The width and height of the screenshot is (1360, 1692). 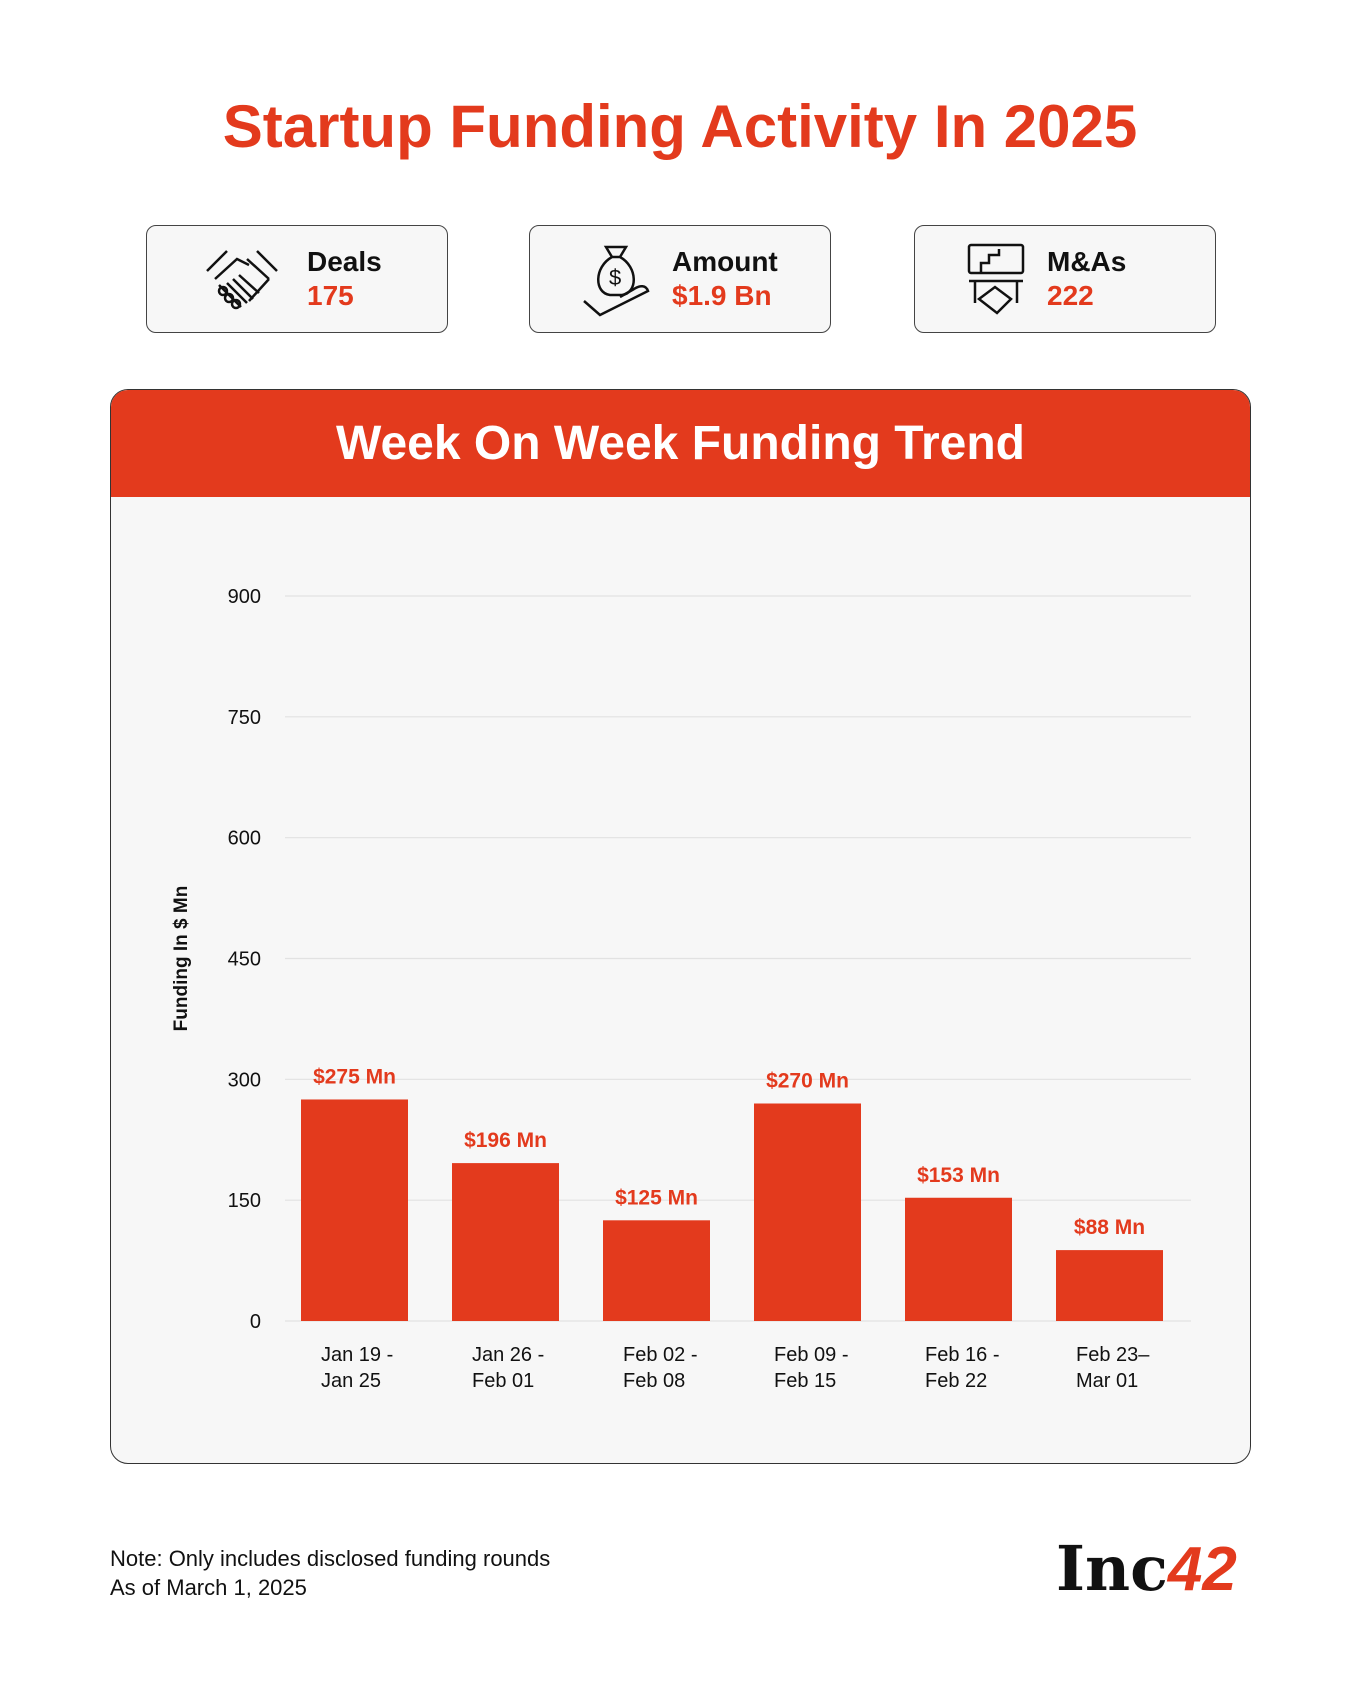 What do you see at coordinates (962, 1355) in the screenshot?
I see `x-tick-label: Feb 16 -` at bounding box center [962, 1355].